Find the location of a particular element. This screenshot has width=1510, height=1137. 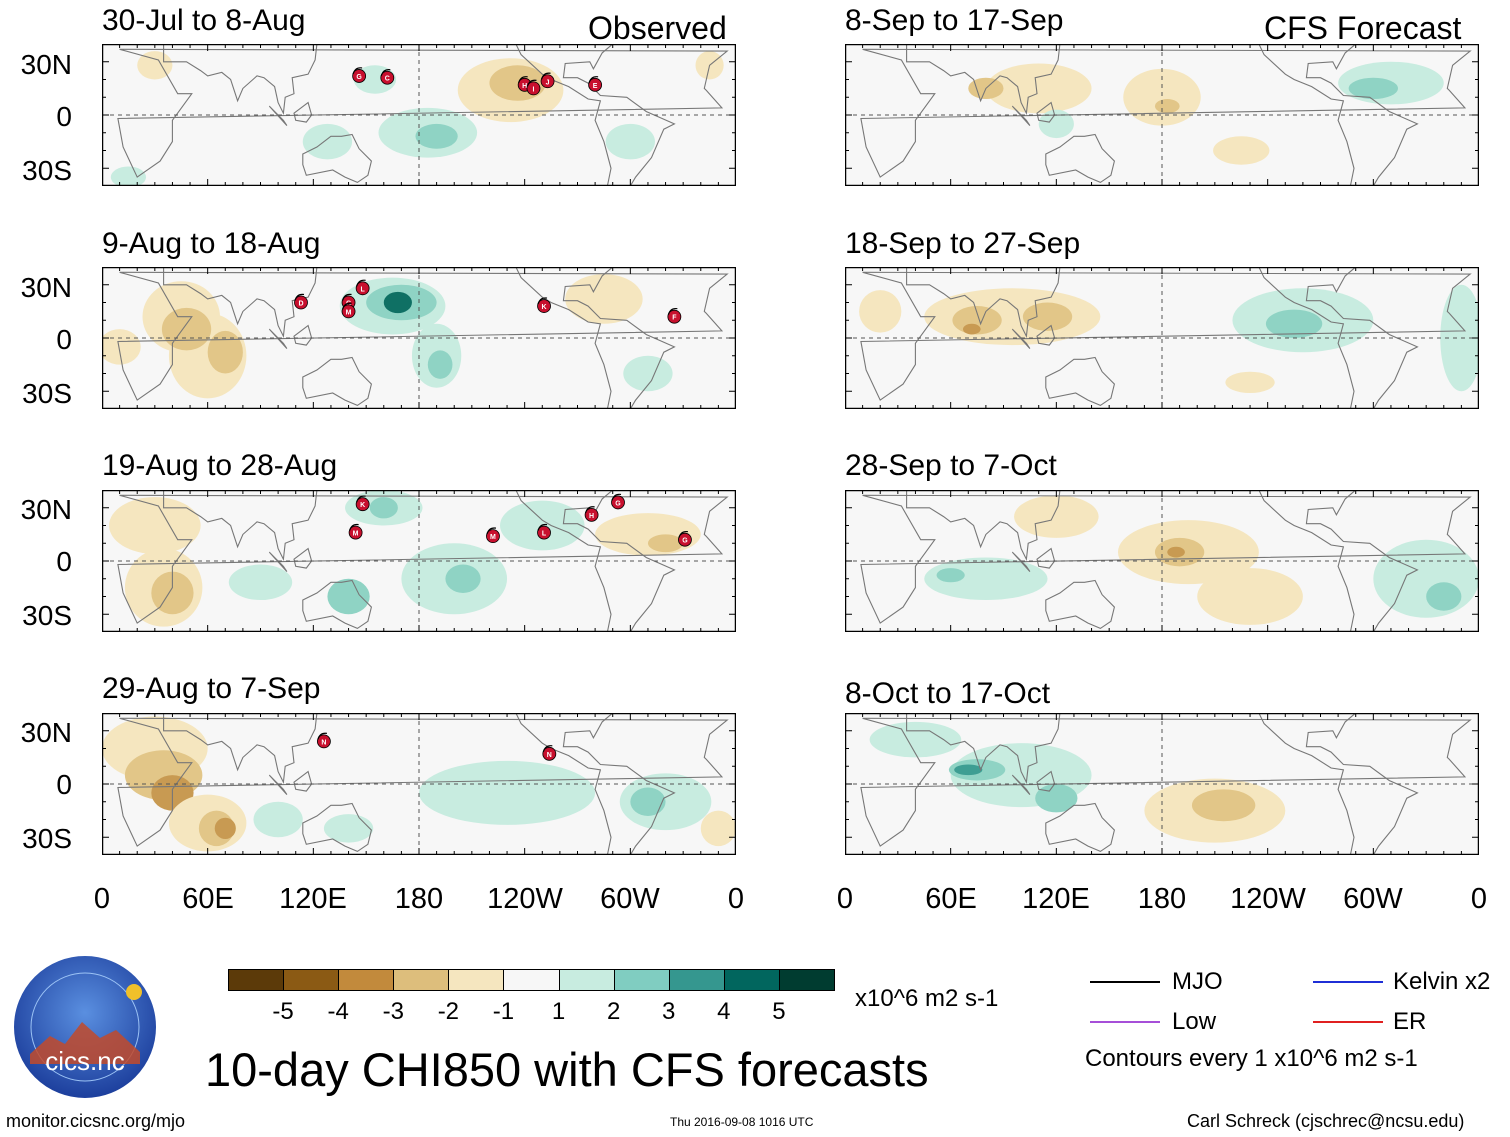

panel-title-fc-2: 18-Sep to 27-Sep is located at coordinates (963, 243).